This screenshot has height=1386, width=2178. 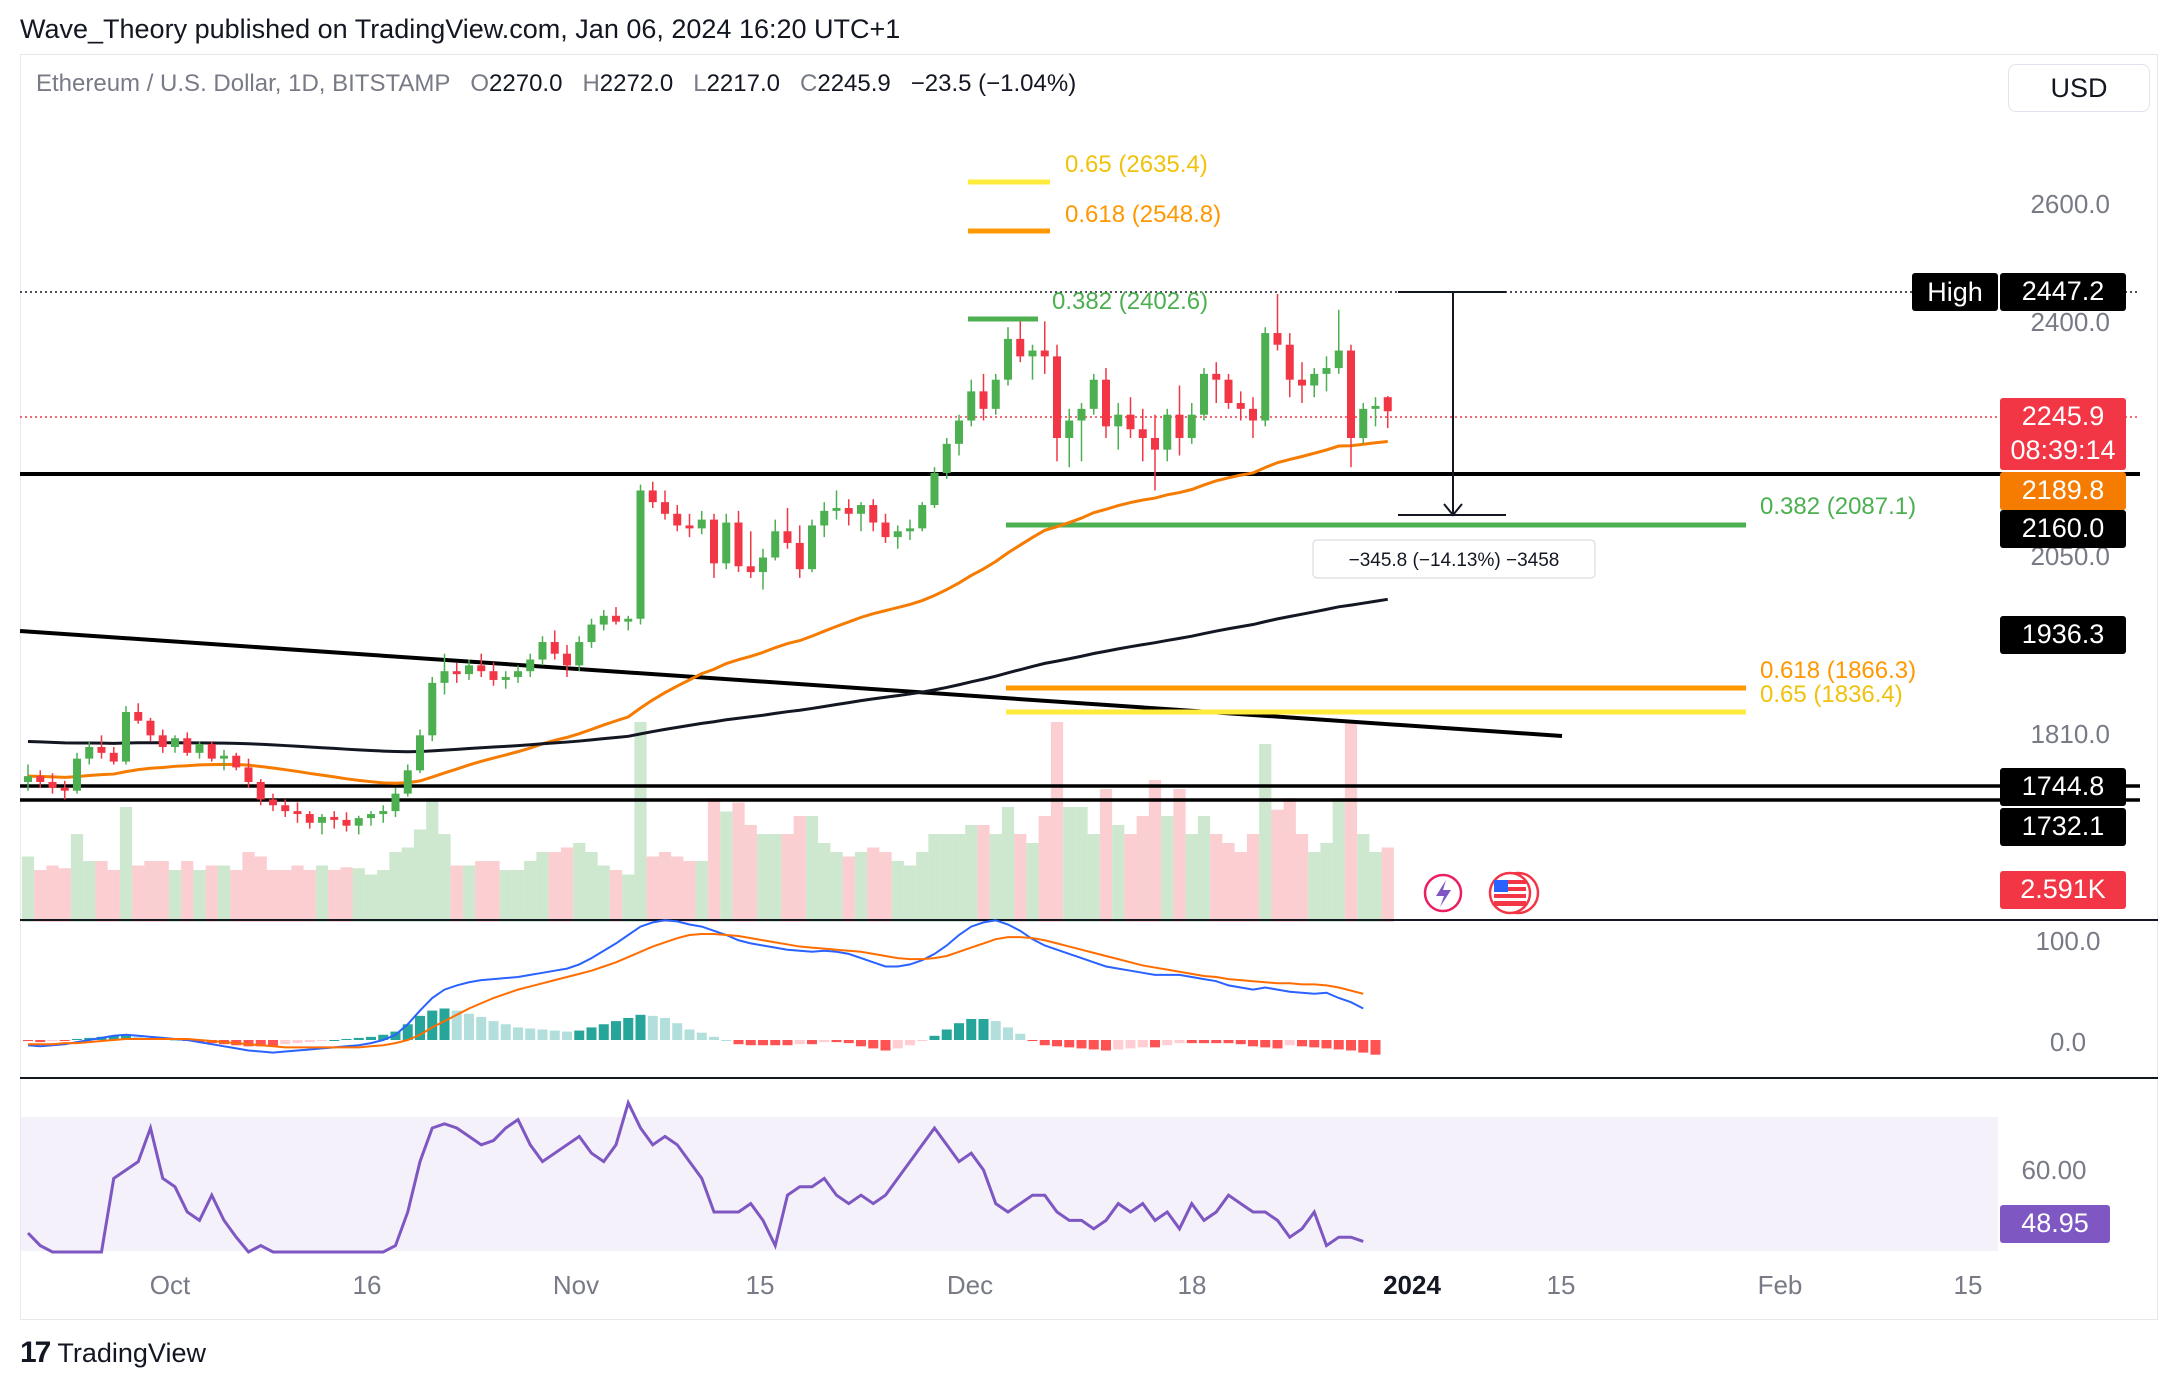 I want to click on level-tag-2-box, so click(x=2063, y=827).